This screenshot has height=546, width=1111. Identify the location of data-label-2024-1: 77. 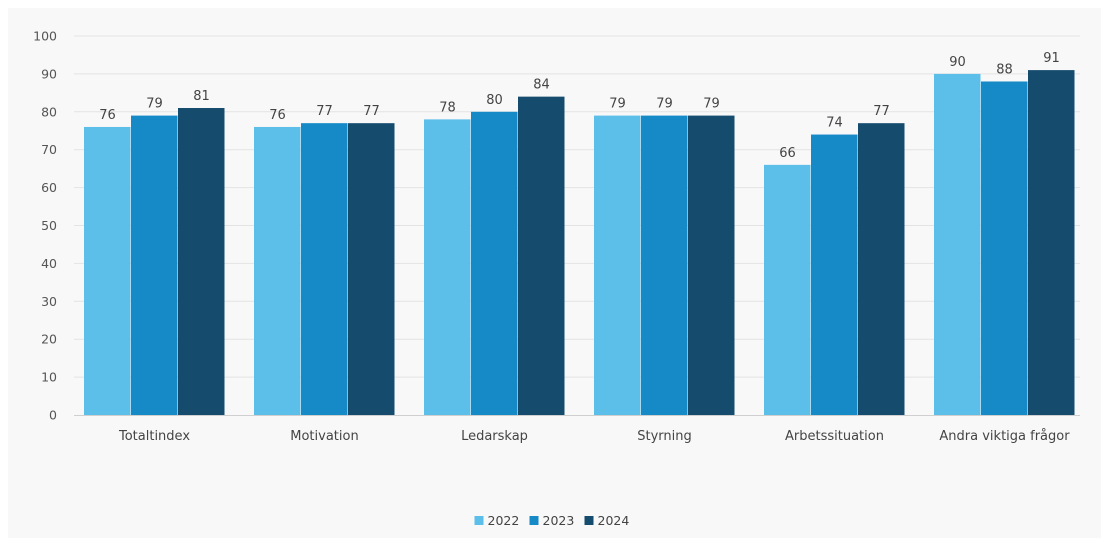
(371, 111).